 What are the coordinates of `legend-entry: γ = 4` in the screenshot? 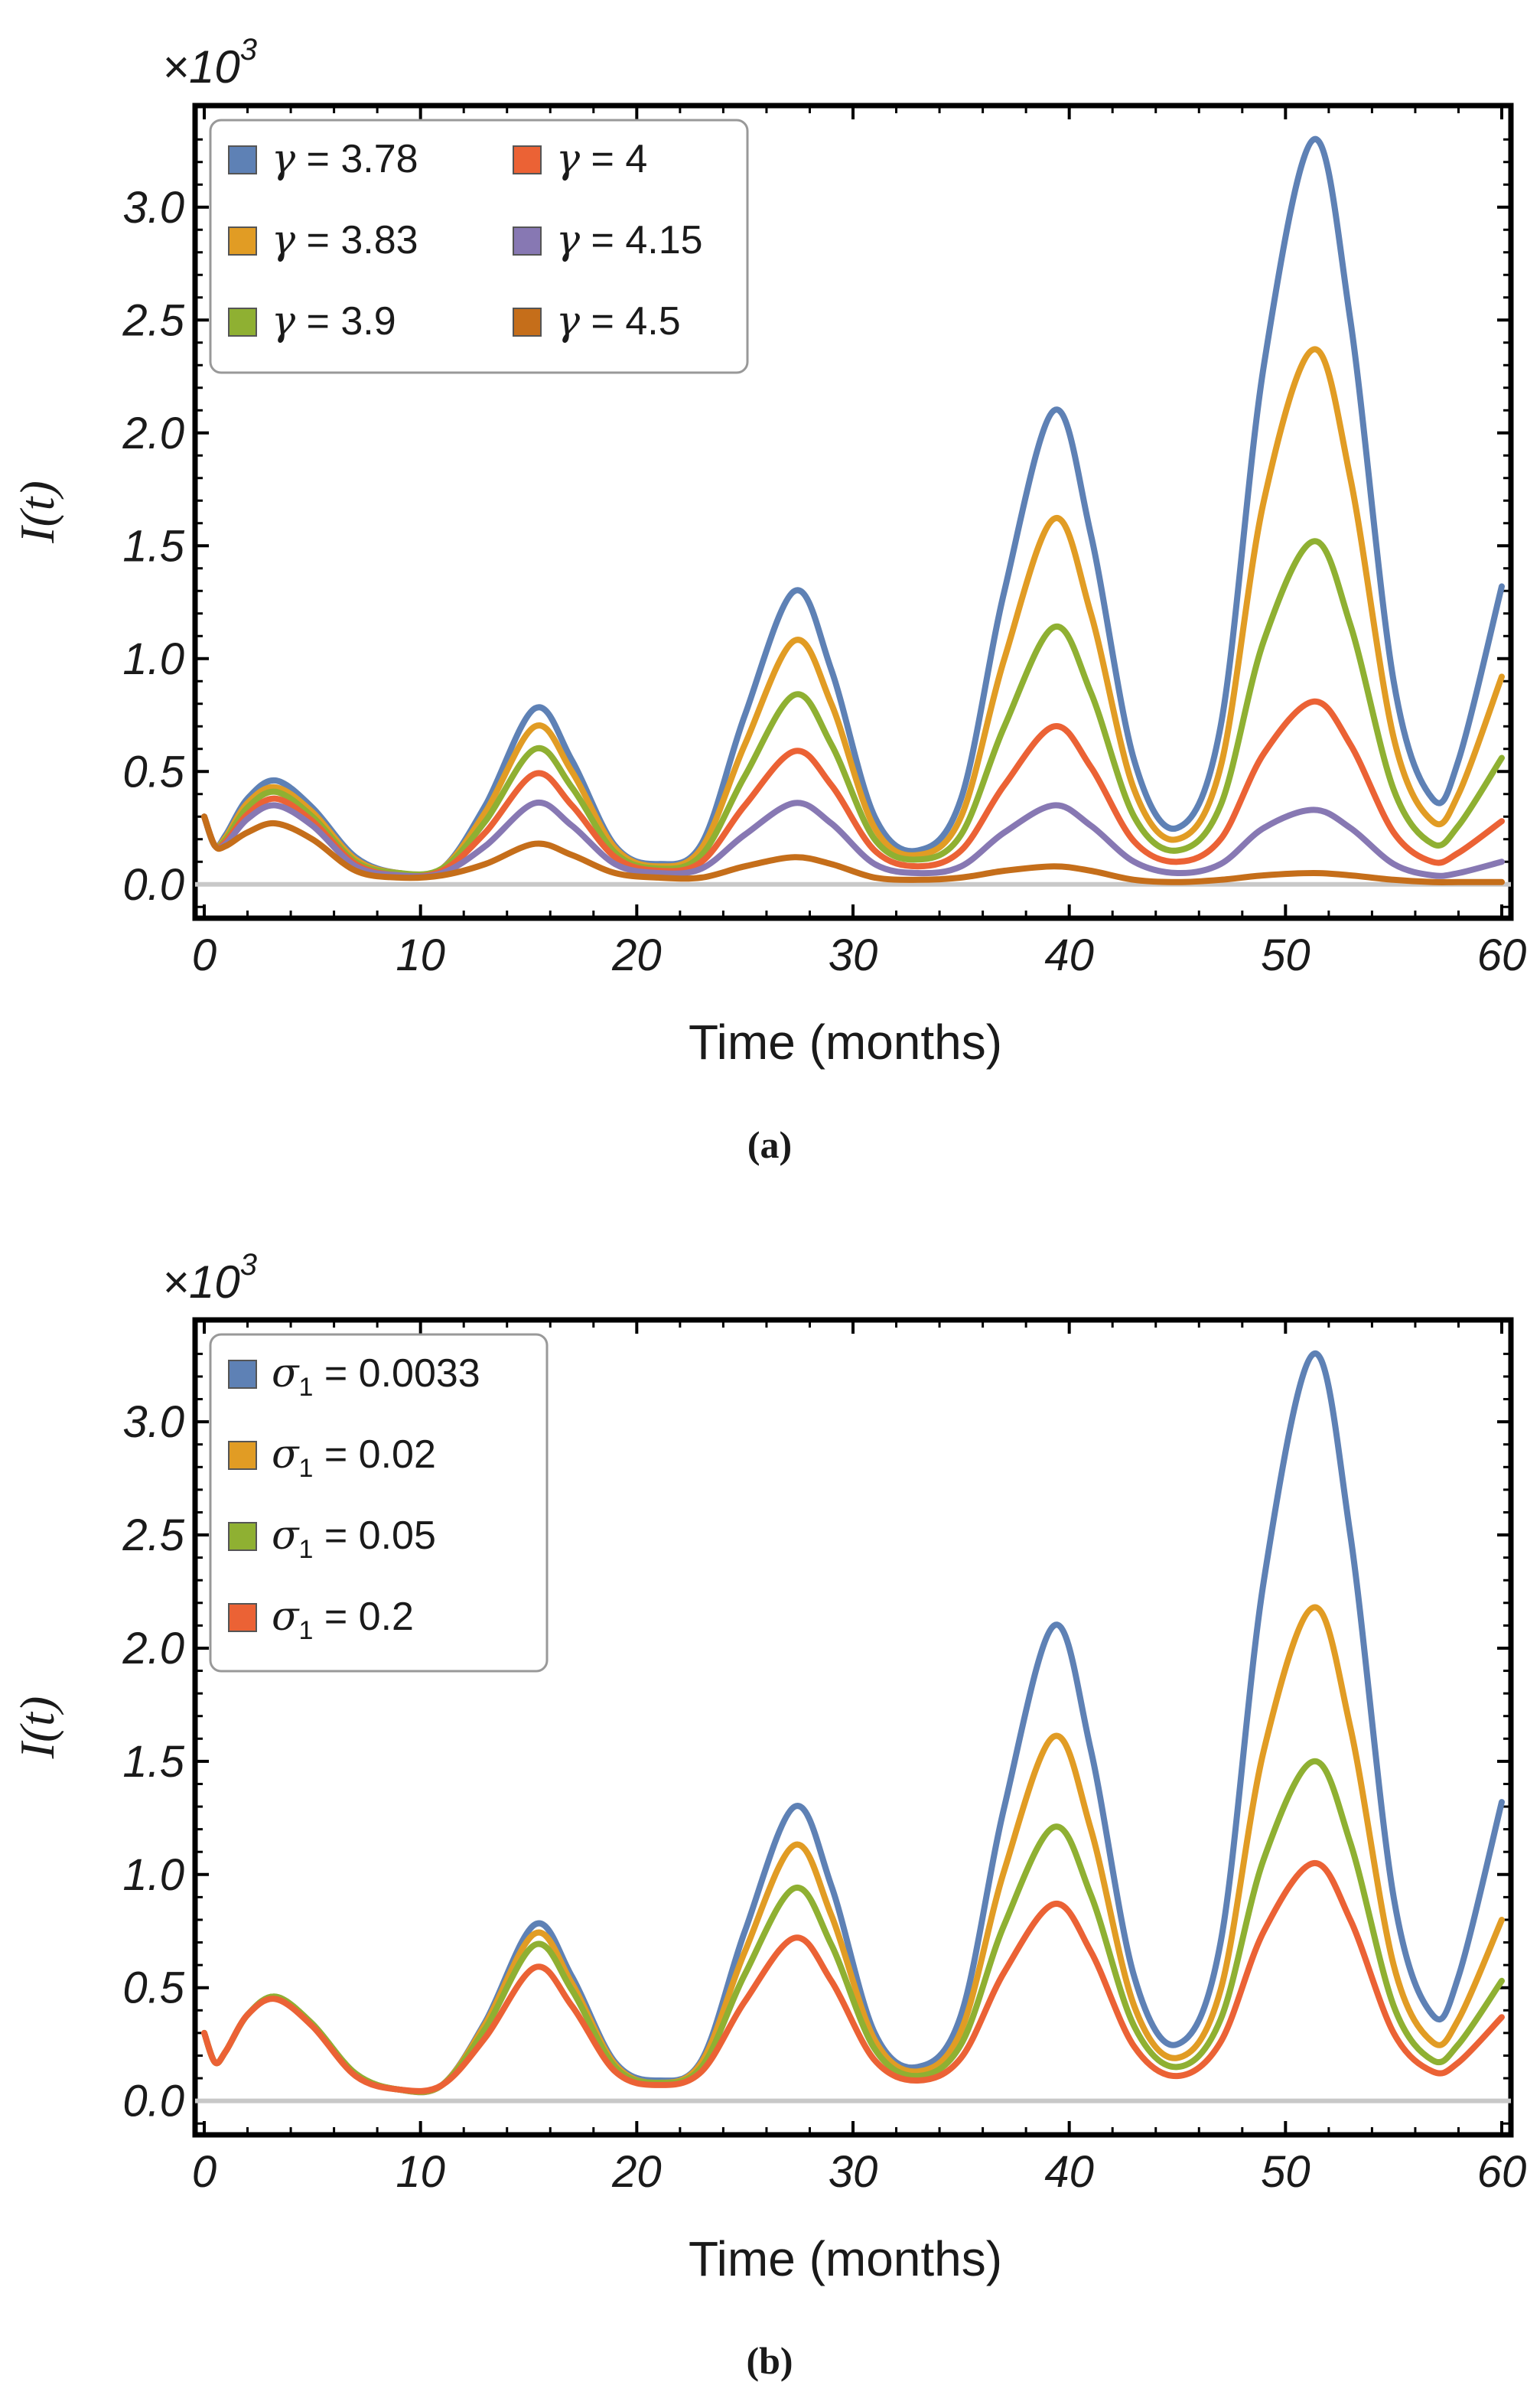 It's located at (601, 159).